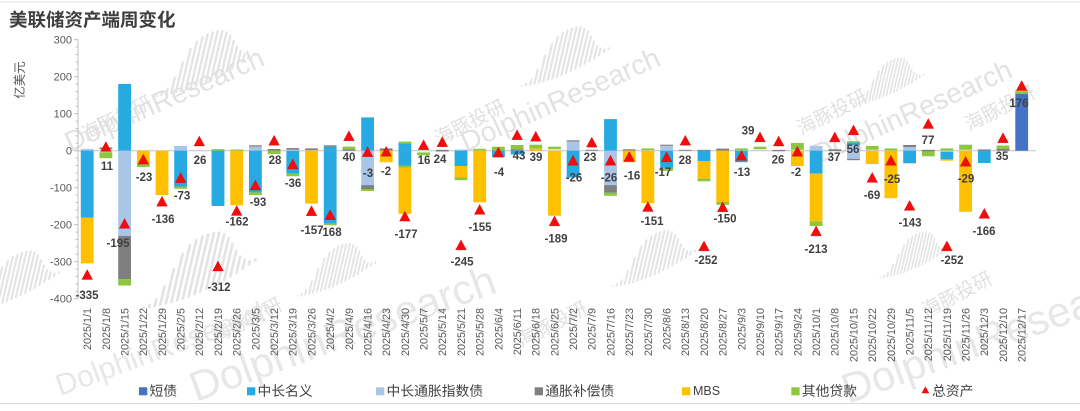 This screenshot has width=1080, height=411. Describe the element at coordinates (817, 332) in the screenshot. I see `svg-text: 2025/10/1` at that location.